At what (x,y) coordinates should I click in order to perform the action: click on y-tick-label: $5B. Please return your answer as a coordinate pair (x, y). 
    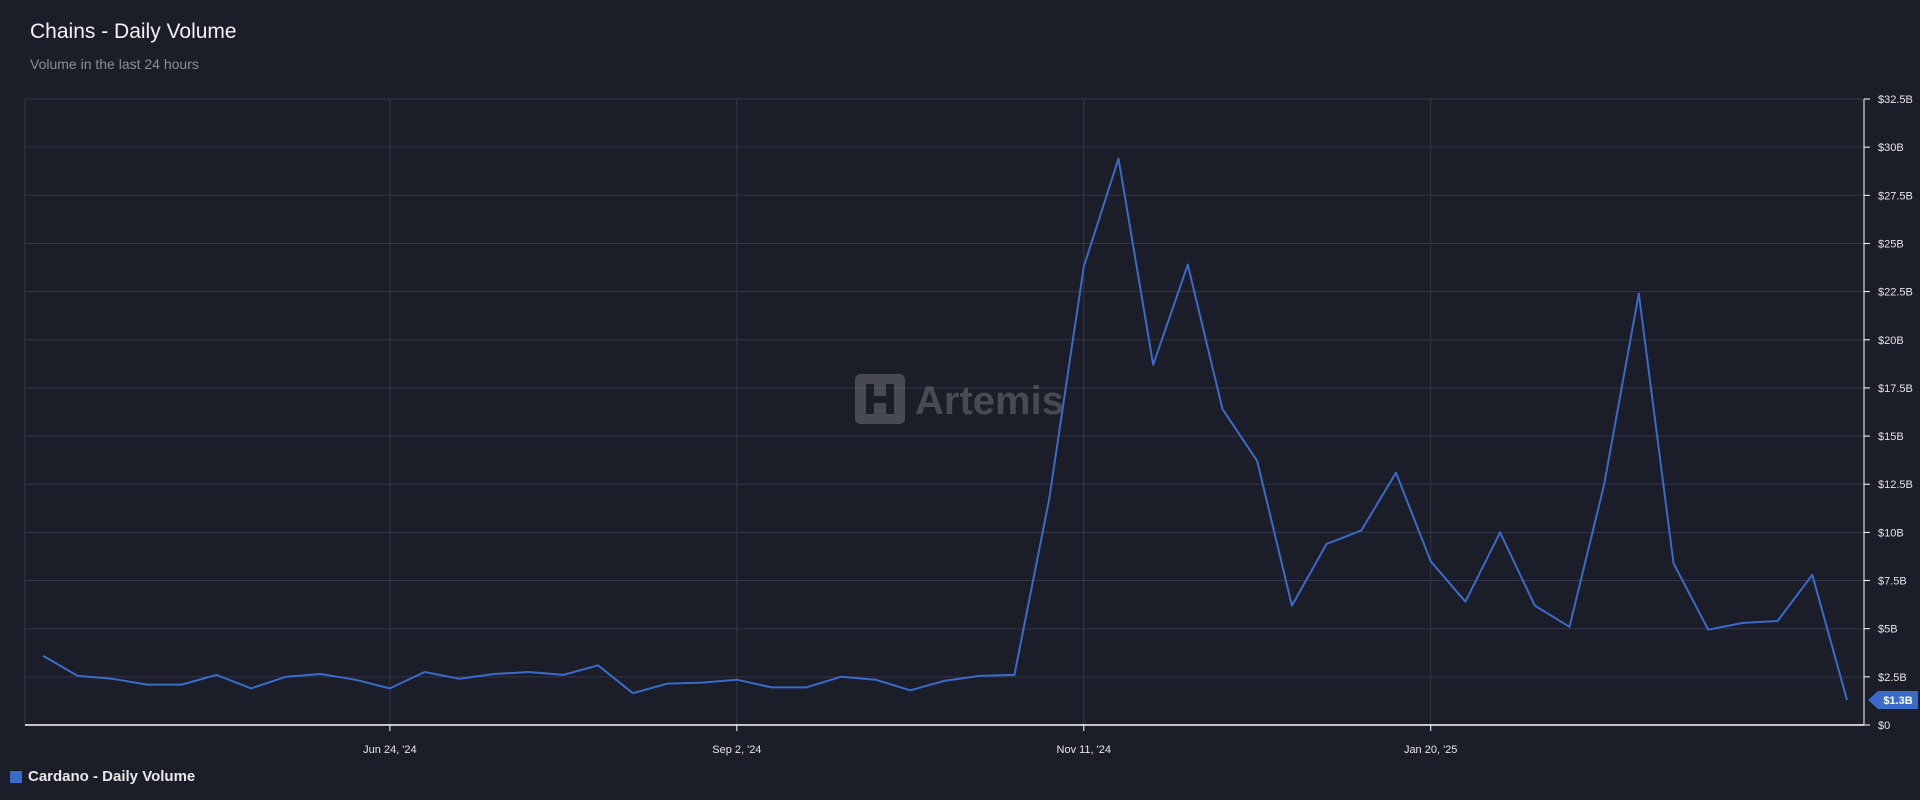
    Looking at the image, I should click on (1888, 630).